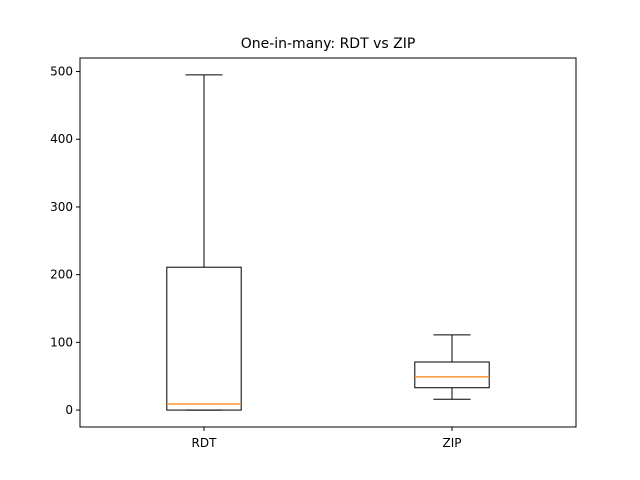 This screenshot has width=640, height=480. What do you see at coordinates (61, 207) in the screenshot?
I see `y-tick-label: 300` at bounding box center [61, 207].